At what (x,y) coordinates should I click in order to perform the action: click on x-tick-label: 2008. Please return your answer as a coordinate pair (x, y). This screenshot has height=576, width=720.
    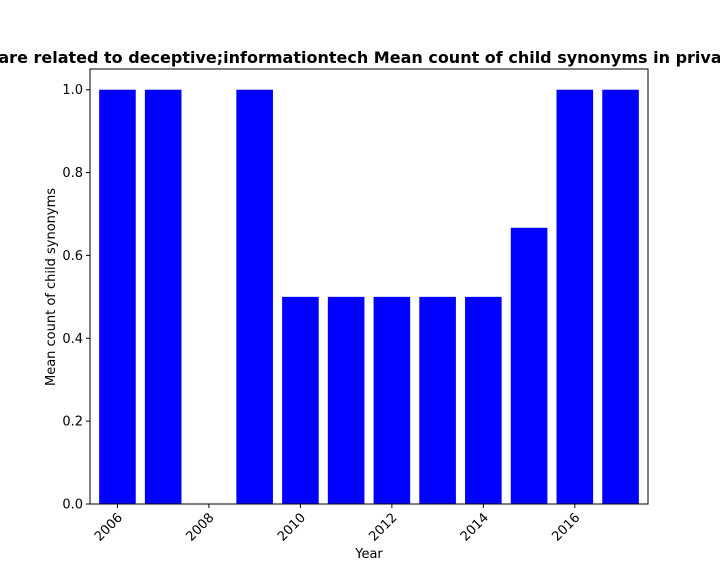
    Looking at the image, I should click on (200, 528).